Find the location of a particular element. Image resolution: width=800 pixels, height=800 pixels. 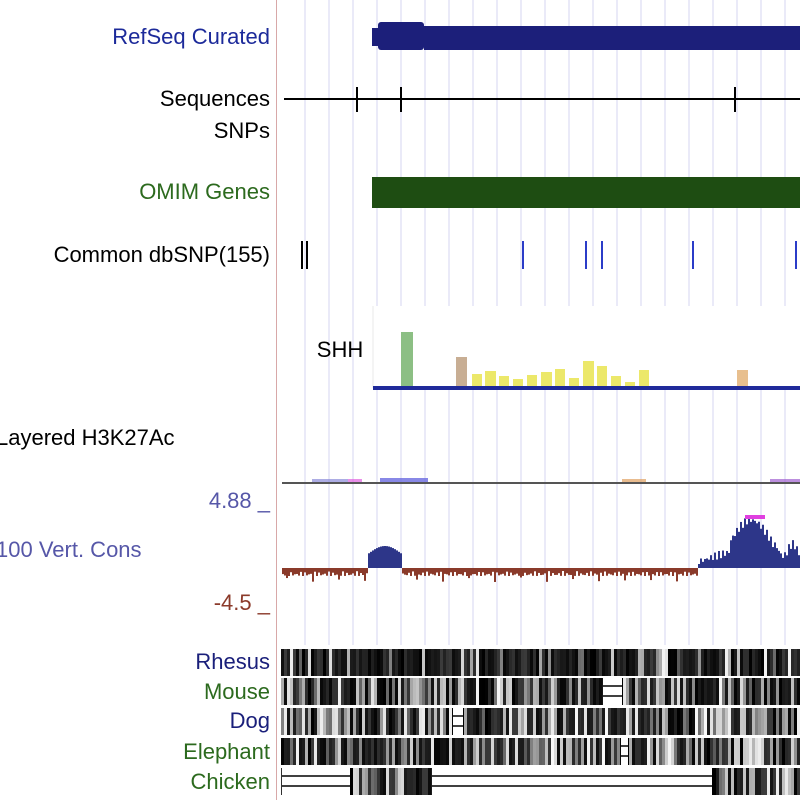

layered-h3k27ac-label: Layered H3K27Ac is located at coordinates (87, 437).